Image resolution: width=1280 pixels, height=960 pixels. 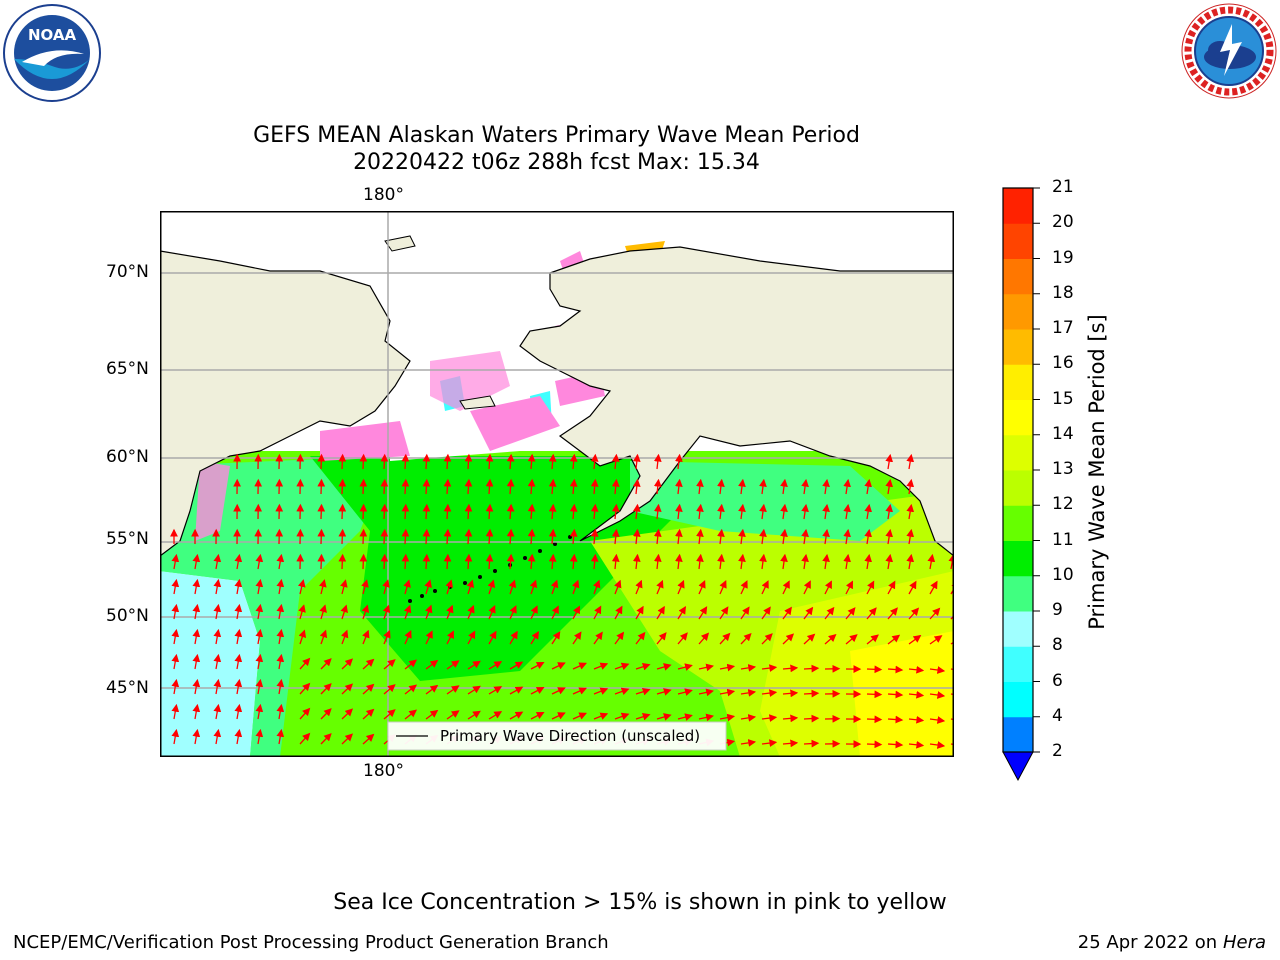 What do you see at coordinates (52, 35) in the screenshot?
I see `noaa-logo-text: NOAA` at bounding box center [52, 35].